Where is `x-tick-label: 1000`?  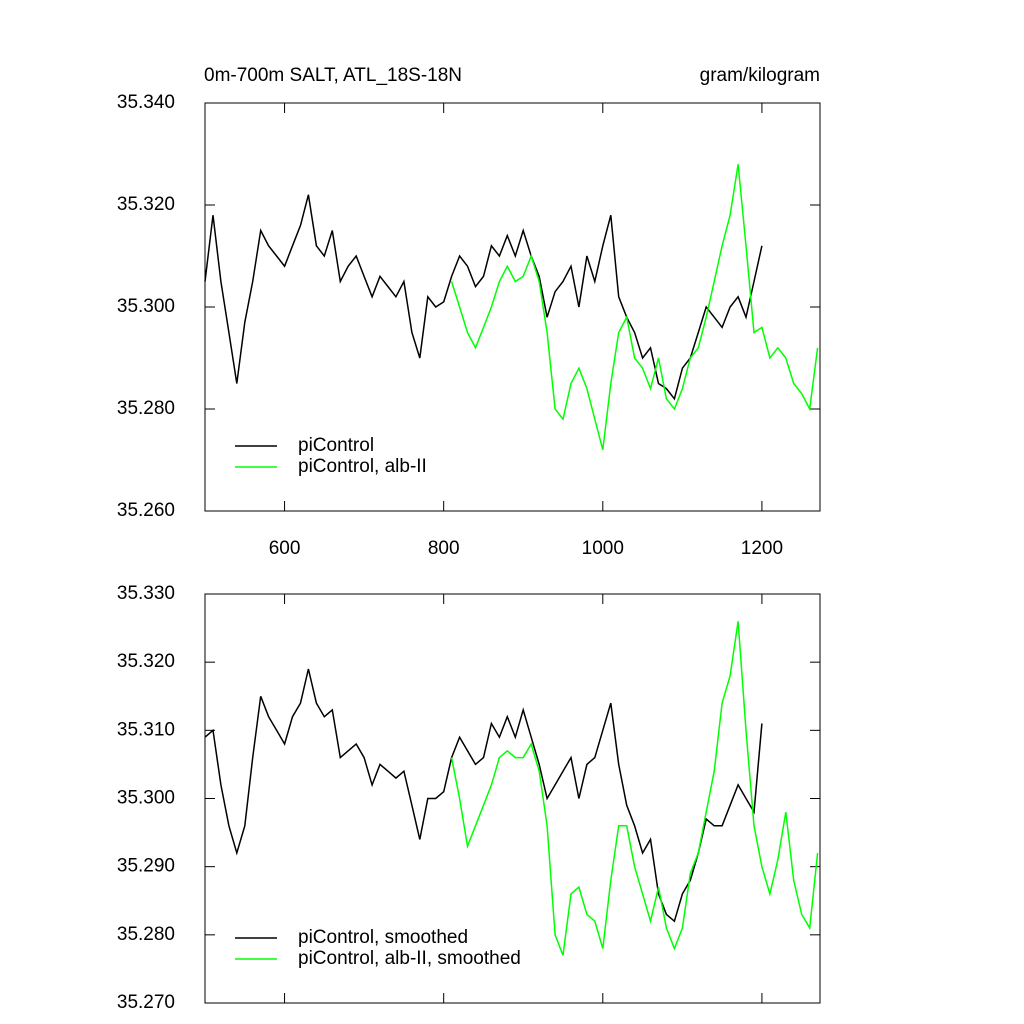 x-tick-label: 1000 is located at coordinates (603, 548).